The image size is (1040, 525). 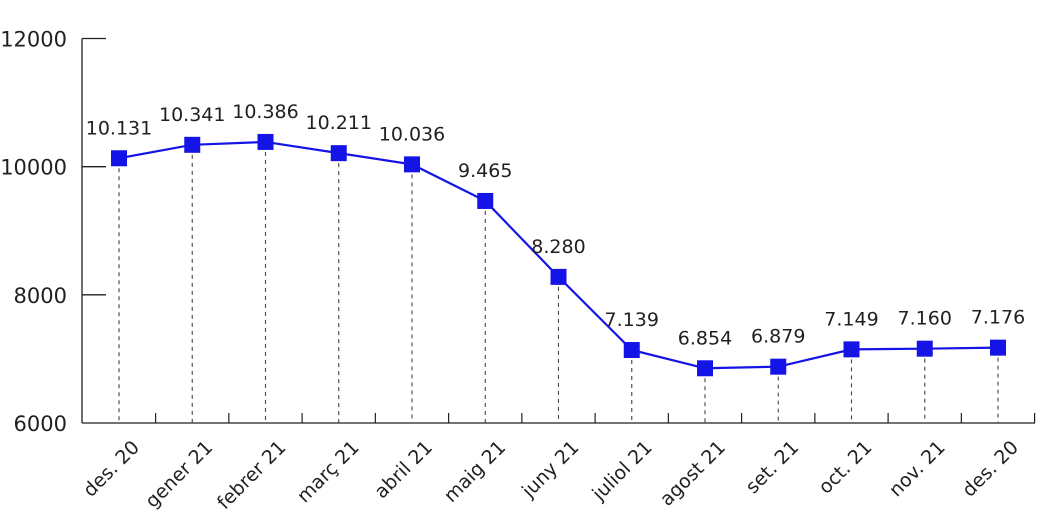 I want to click on y-tick-label: 6000, so click(x=40, y=424).